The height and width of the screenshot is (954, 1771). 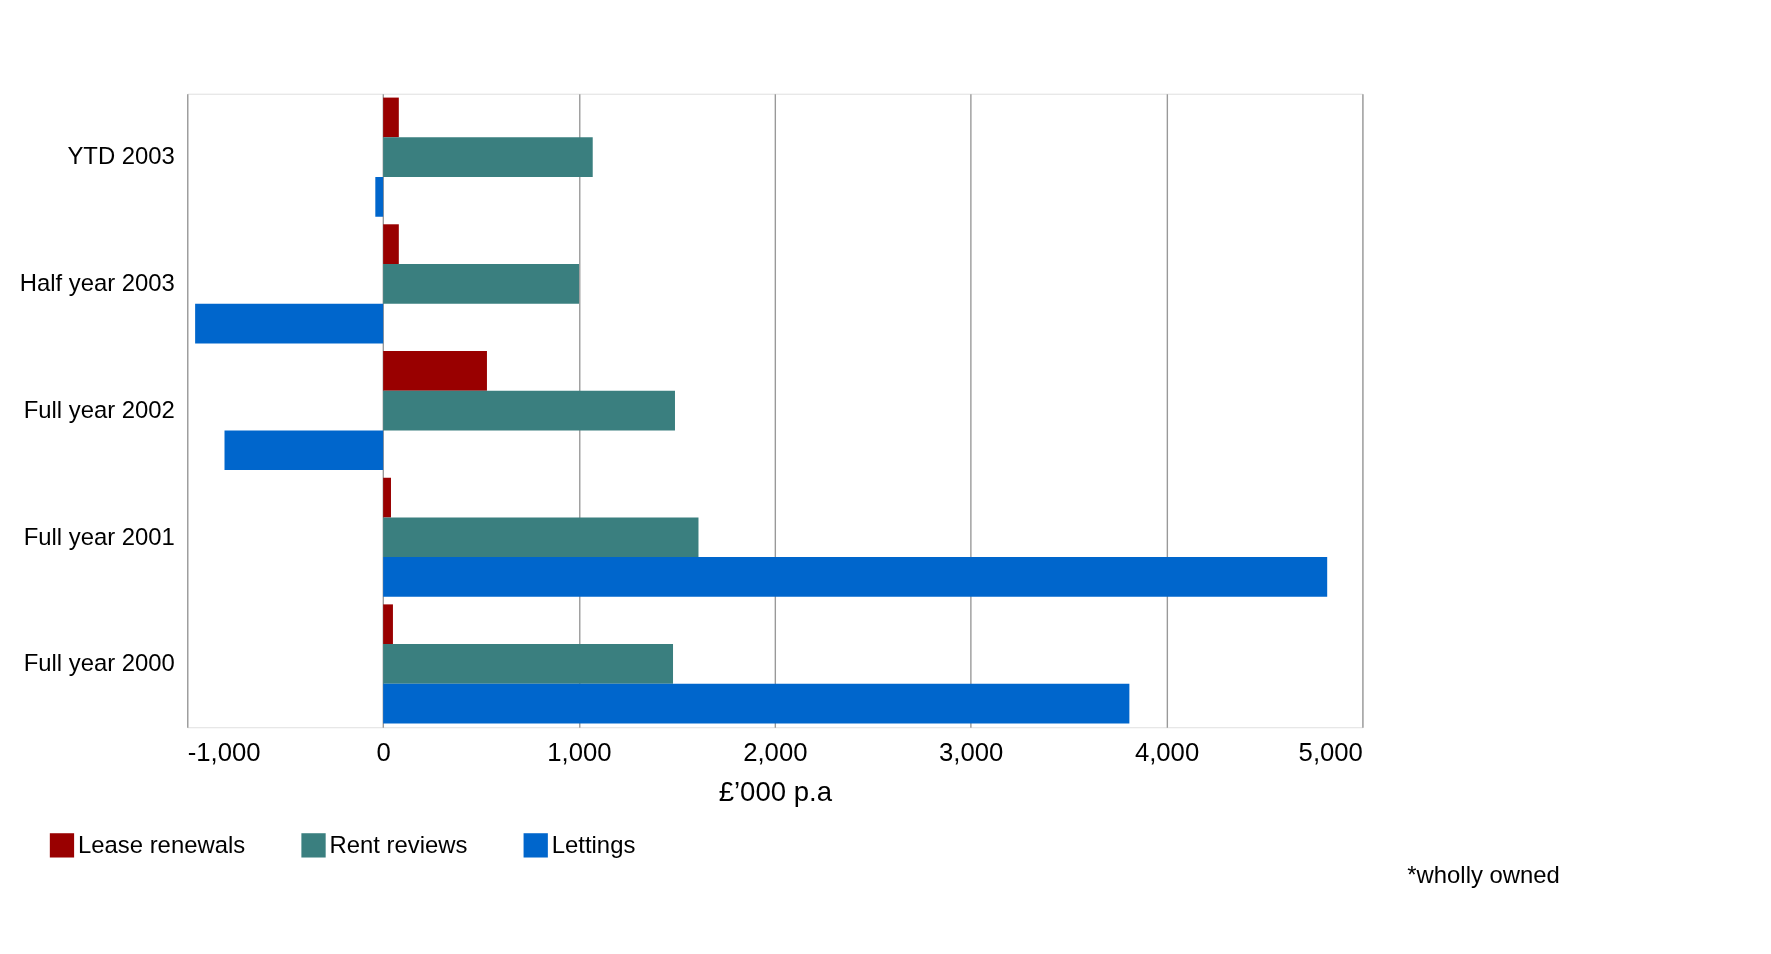 I want to click on y-tick-label: Full year 2000, so click(x=99, y=663).